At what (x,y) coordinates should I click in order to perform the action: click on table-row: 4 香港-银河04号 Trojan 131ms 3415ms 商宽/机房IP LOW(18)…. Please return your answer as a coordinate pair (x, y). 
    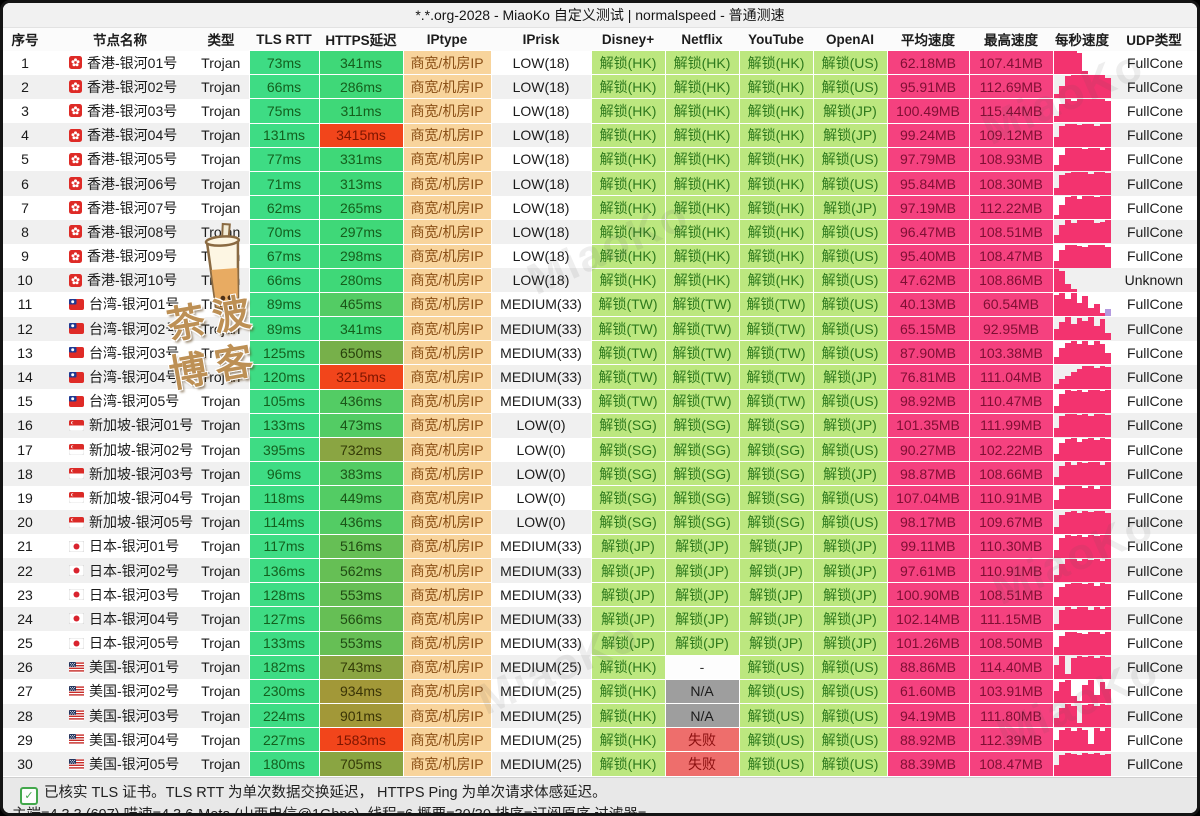
    Looking at the image, I should click on (600, 135).